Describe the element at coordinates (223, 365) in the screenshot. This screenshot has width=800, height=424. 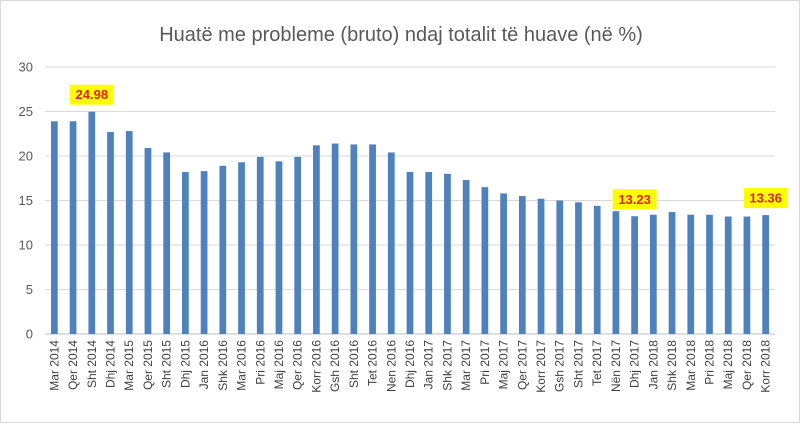
I see `x-tick-label: Shk 2016` at that location.